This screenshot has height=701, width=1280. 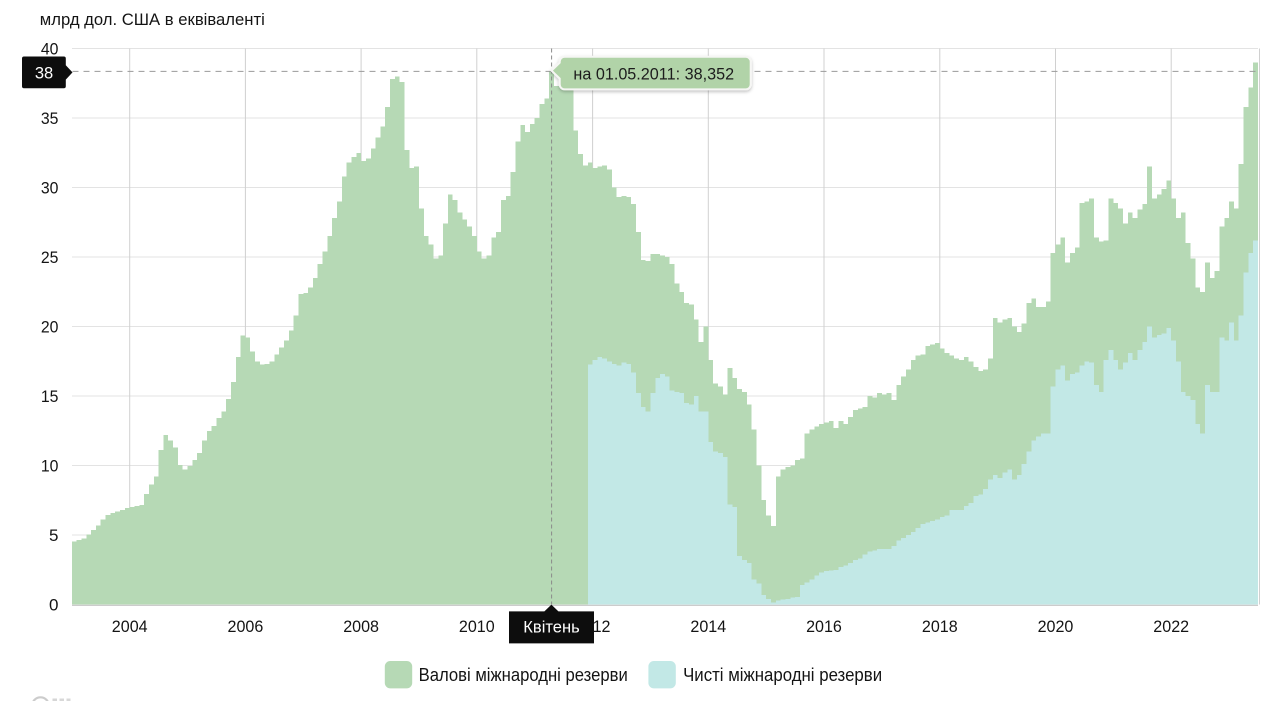 What do you see at coordinates (246, 626) in the screenshot?
I see `svg-text: 2006` at bounding box center [246, 626].